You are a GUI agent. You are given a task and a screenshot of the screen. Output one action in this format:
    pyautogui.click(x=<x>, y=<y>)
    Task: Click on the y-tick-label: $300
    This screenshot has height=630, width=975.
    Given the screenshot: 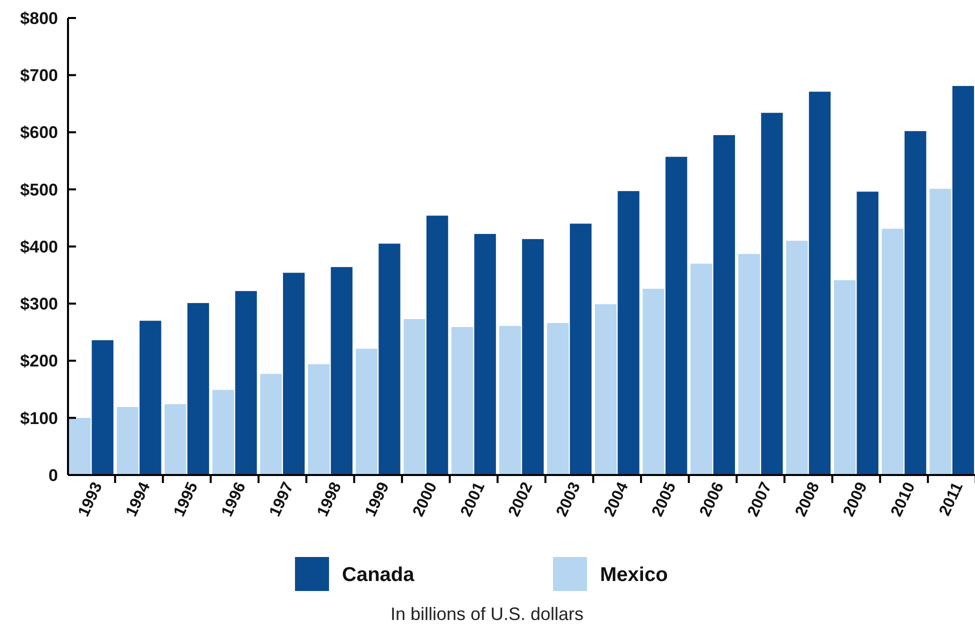 What is the action you would take?
    pyautogui.click(x=39, y=304)
    